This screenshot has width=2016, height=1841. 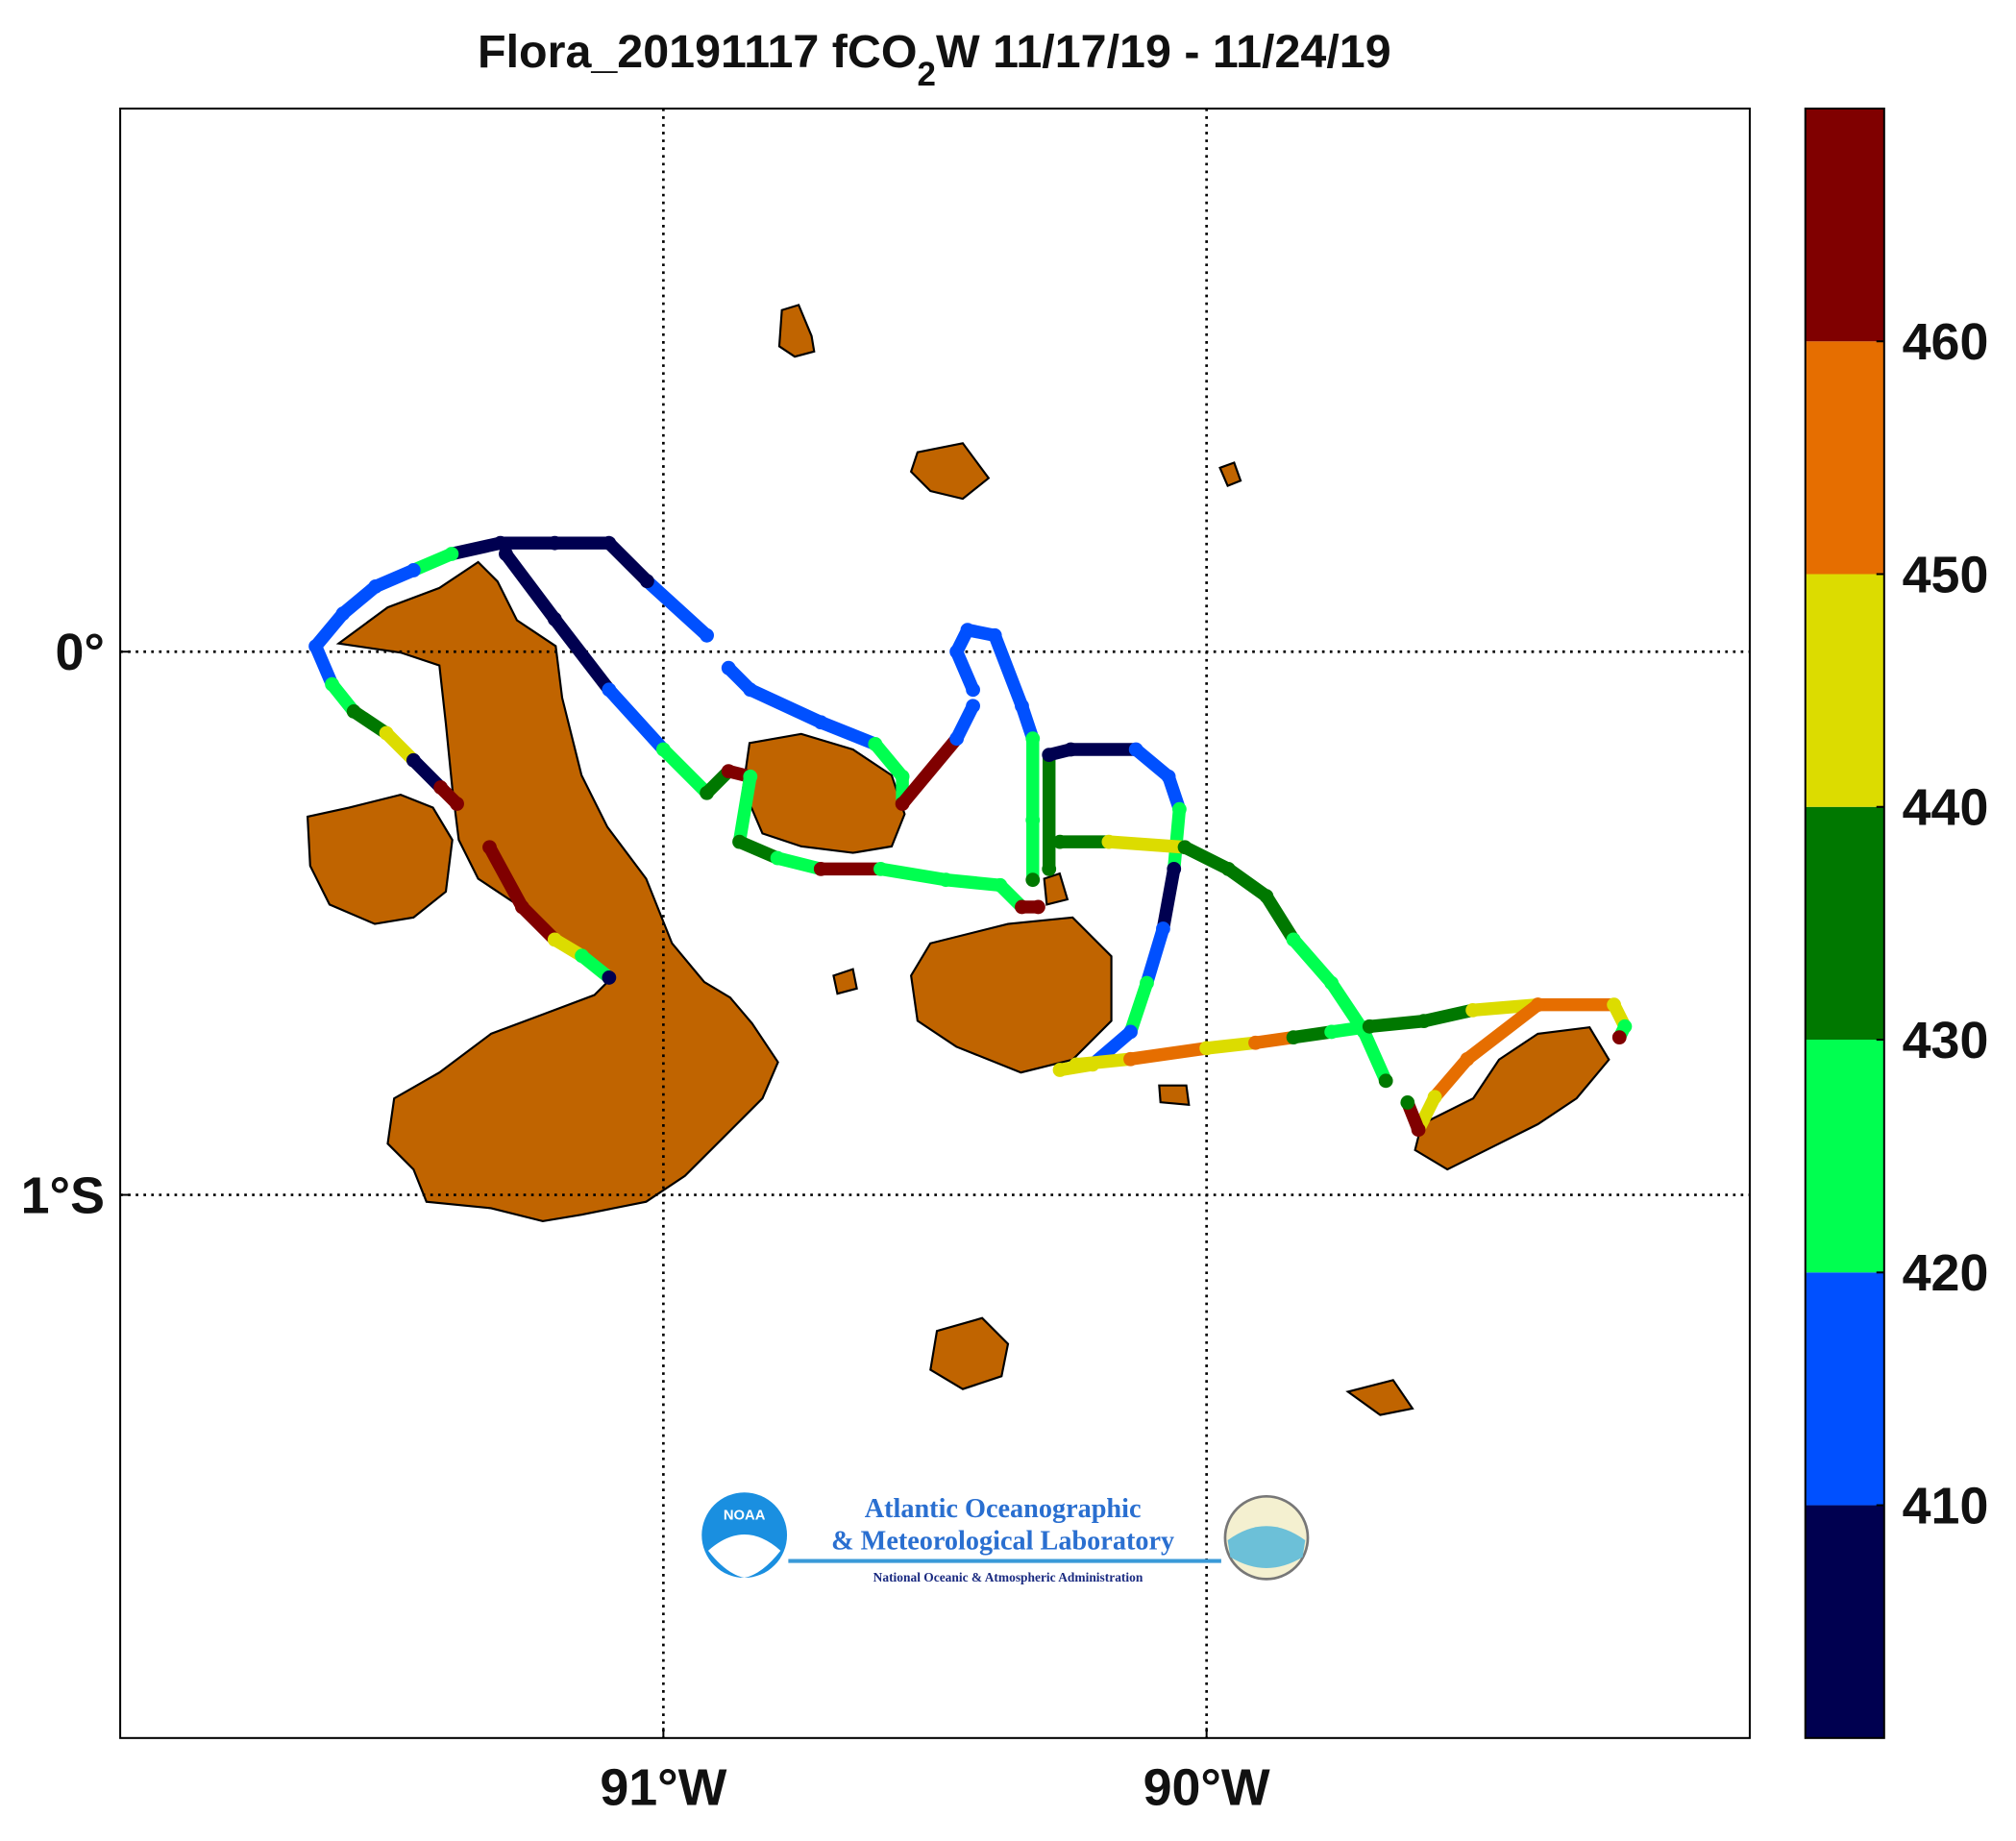 I want to click on y-tick-label: 0°, so click(x=80, y=652).